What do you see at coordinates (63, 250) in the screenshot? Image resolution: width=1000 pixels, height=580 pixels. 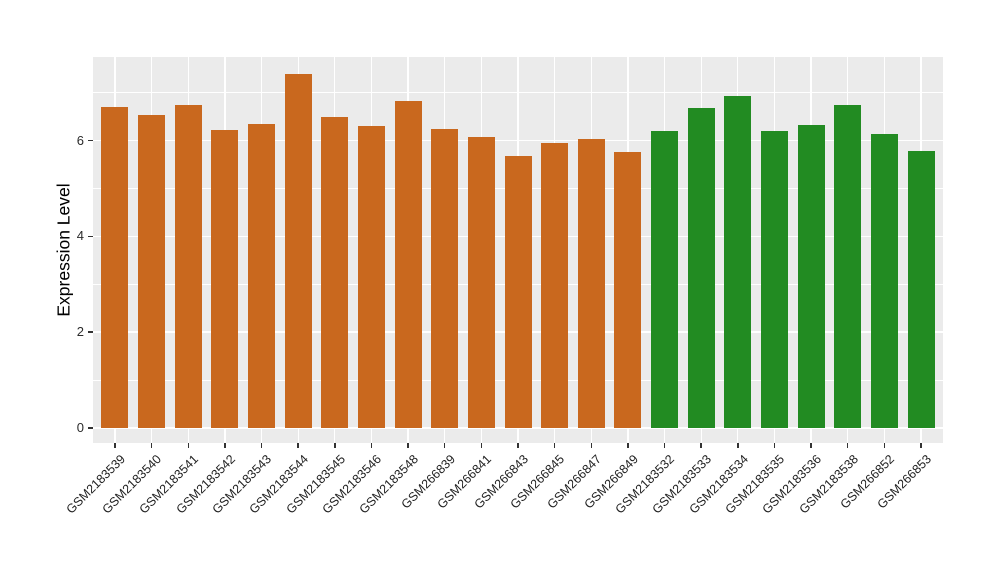 I see `y-axis-title: Expression Level` at bounding box center [63, 250].